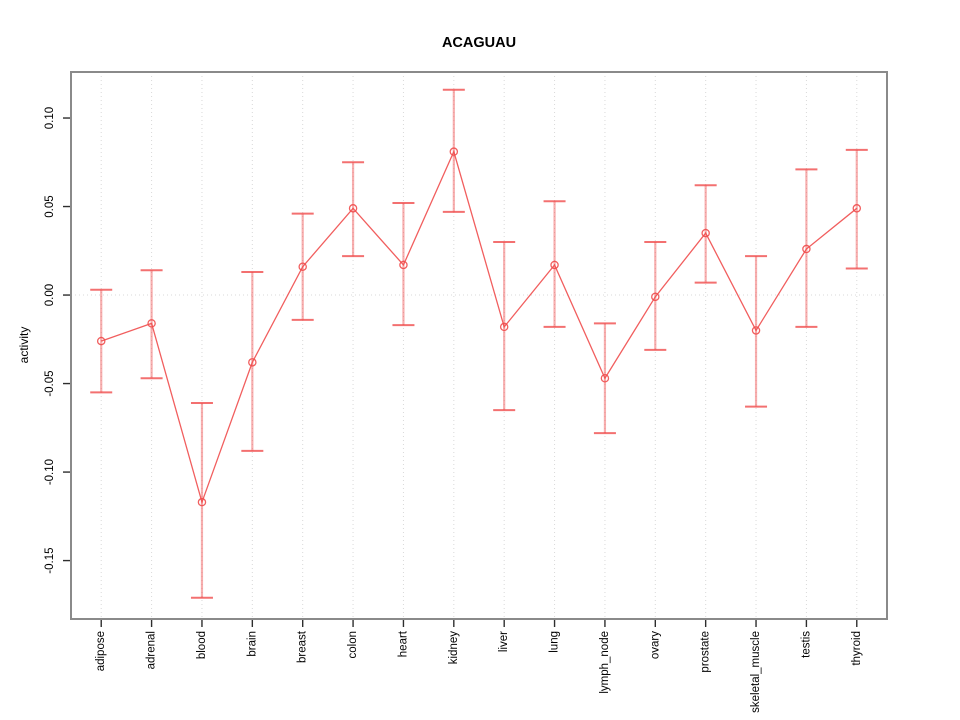 The image size is (960, 720). Describe the element at coordinates (50, 295) in the screenshot. I see `y-tick-label: 0.00` at that location.